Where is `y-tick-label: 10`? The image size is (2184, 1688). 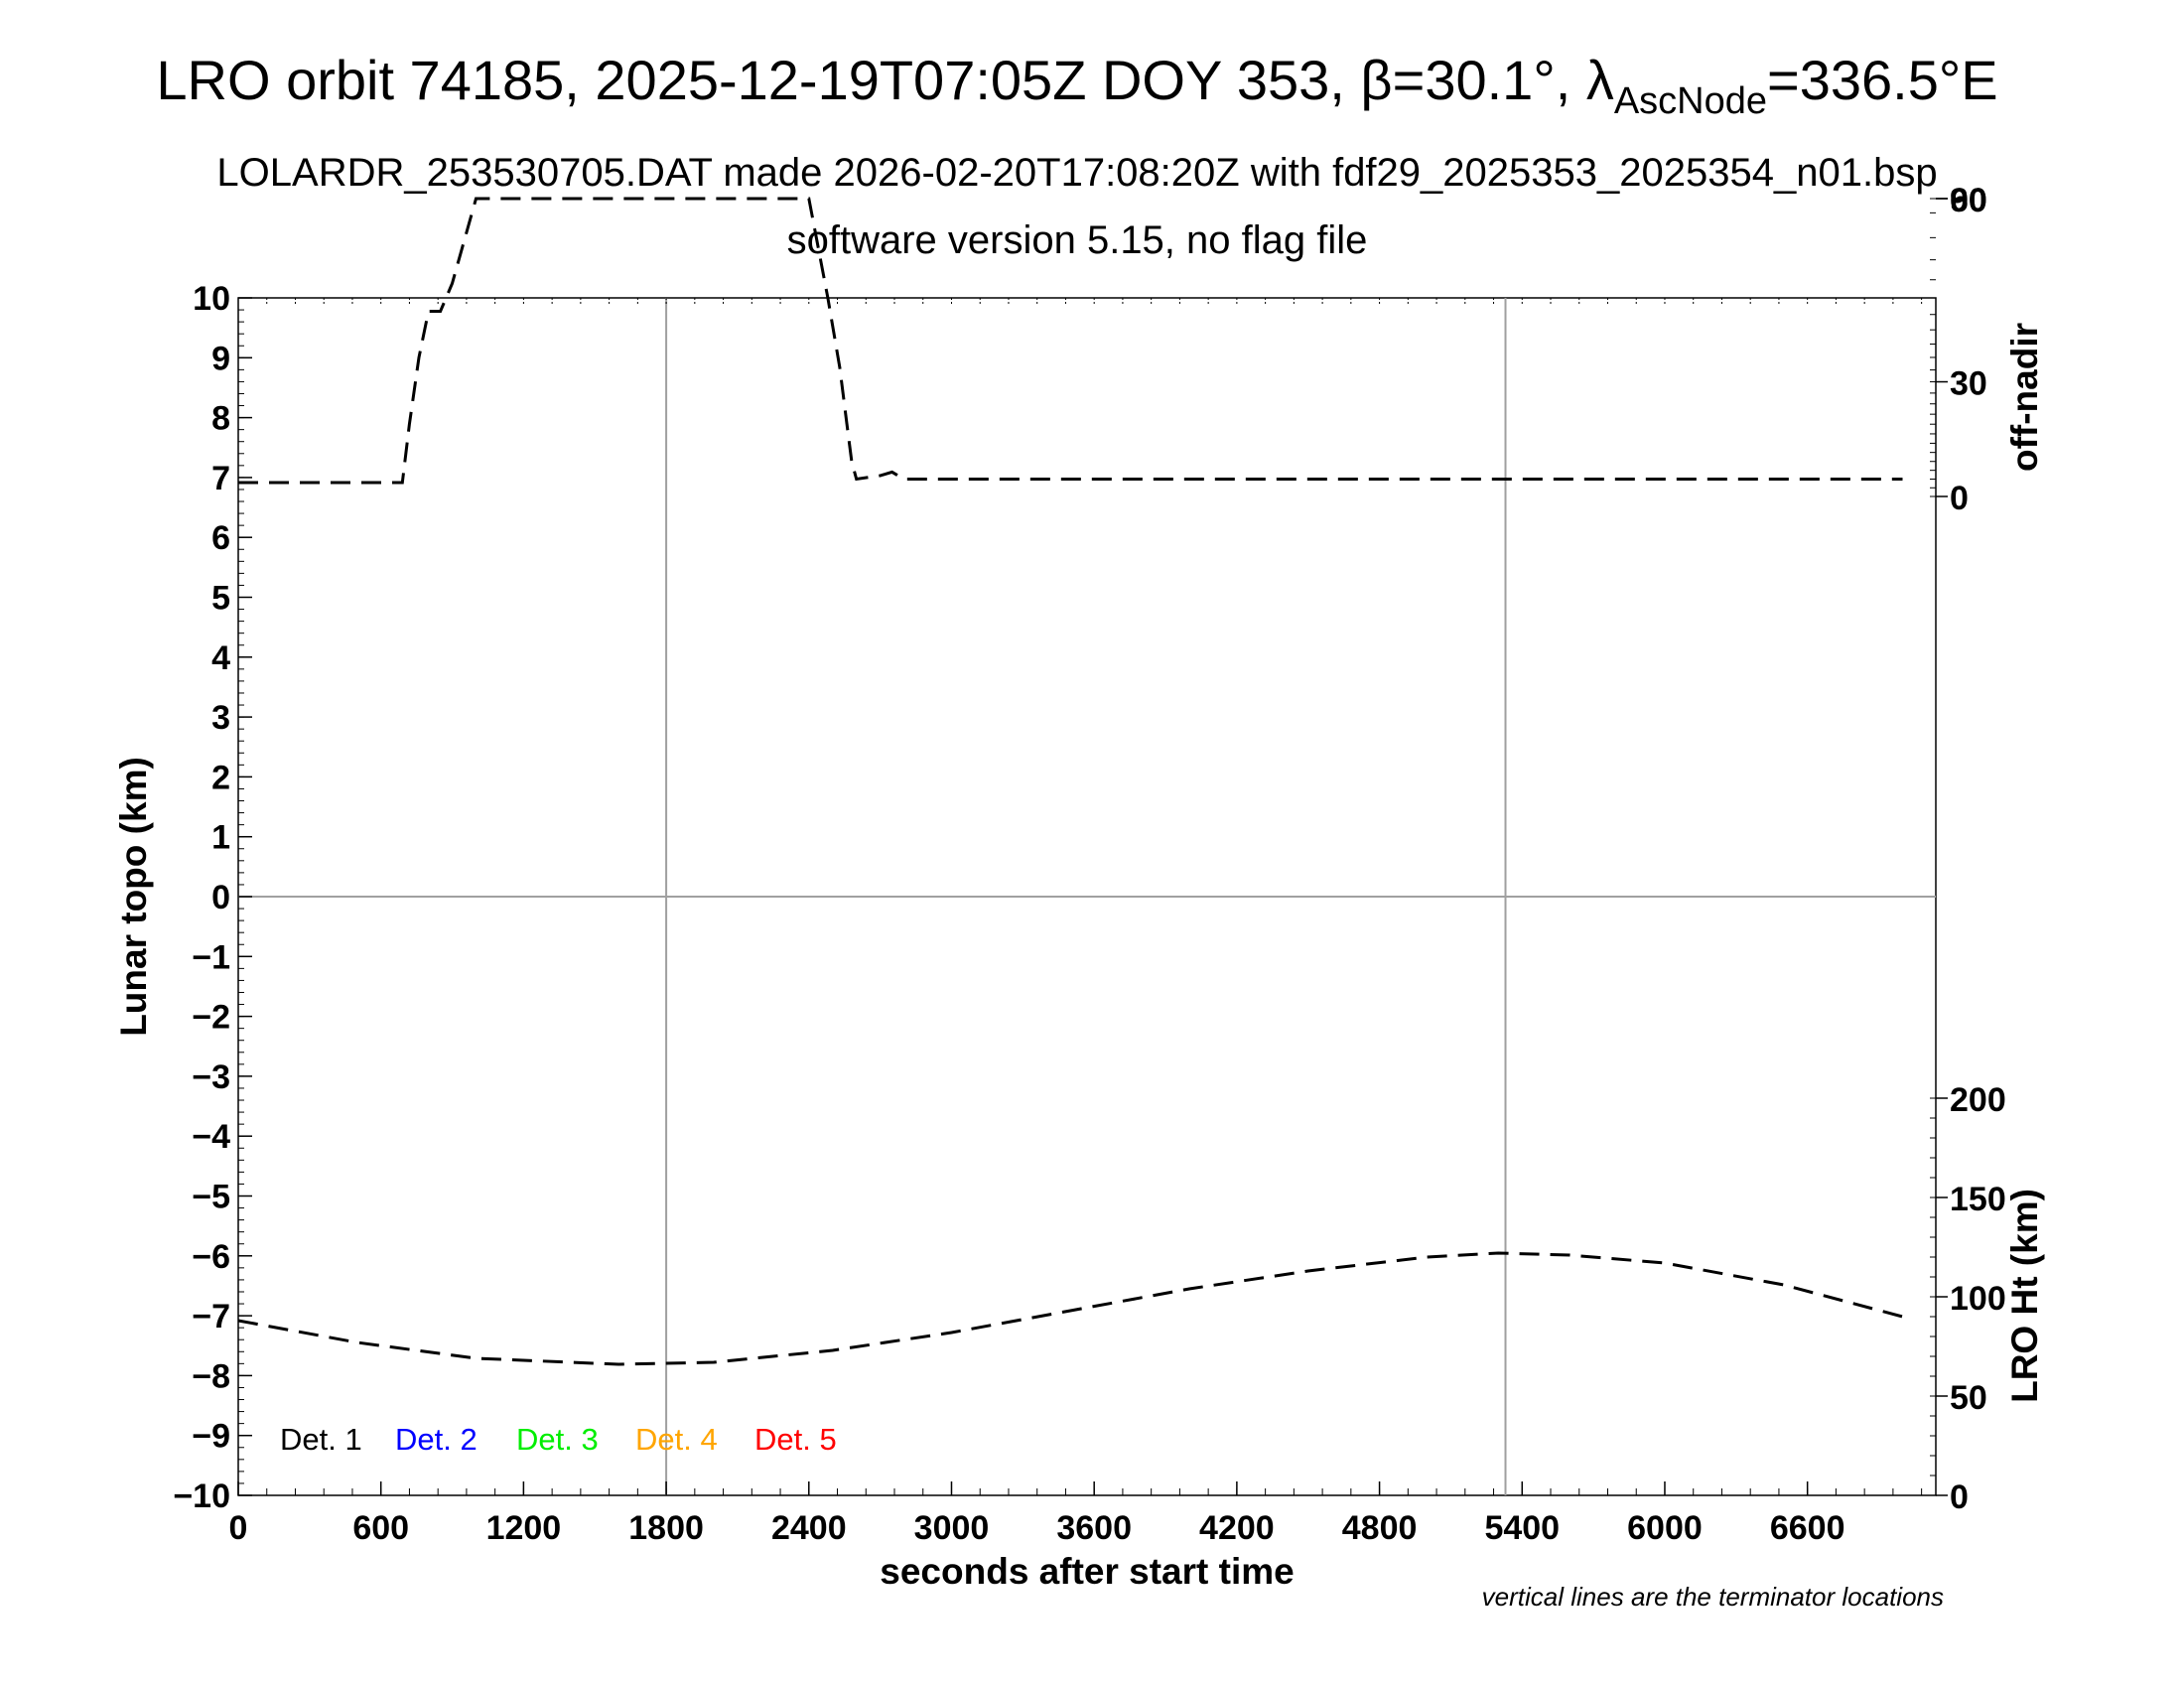
y-tick-label: 10 is located at coordinates (211, 299).